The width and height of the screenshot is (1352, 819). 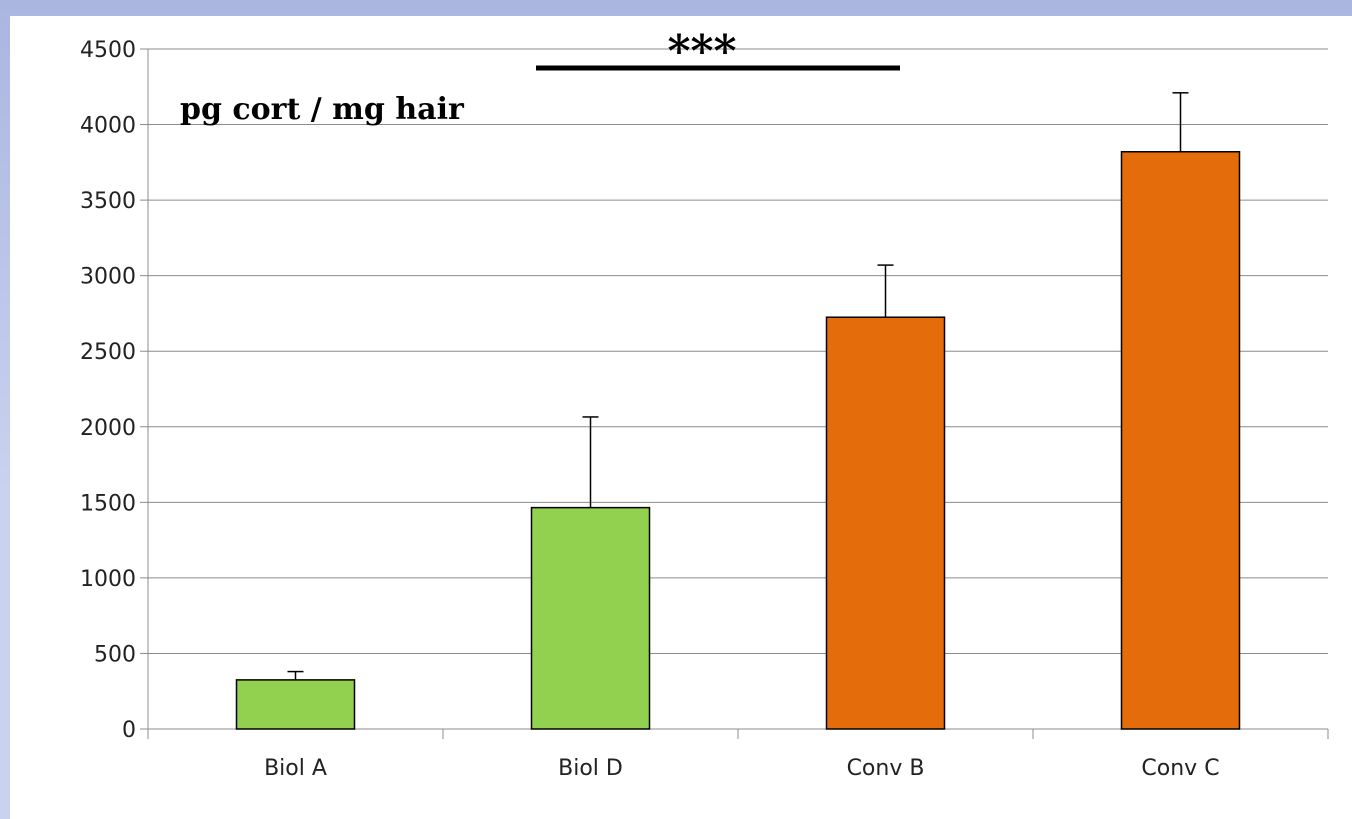 What do you see at coordinates (108, 503) in the screenshot?
I see `y-tick-label: 1500` at bounding box center [108, 503].